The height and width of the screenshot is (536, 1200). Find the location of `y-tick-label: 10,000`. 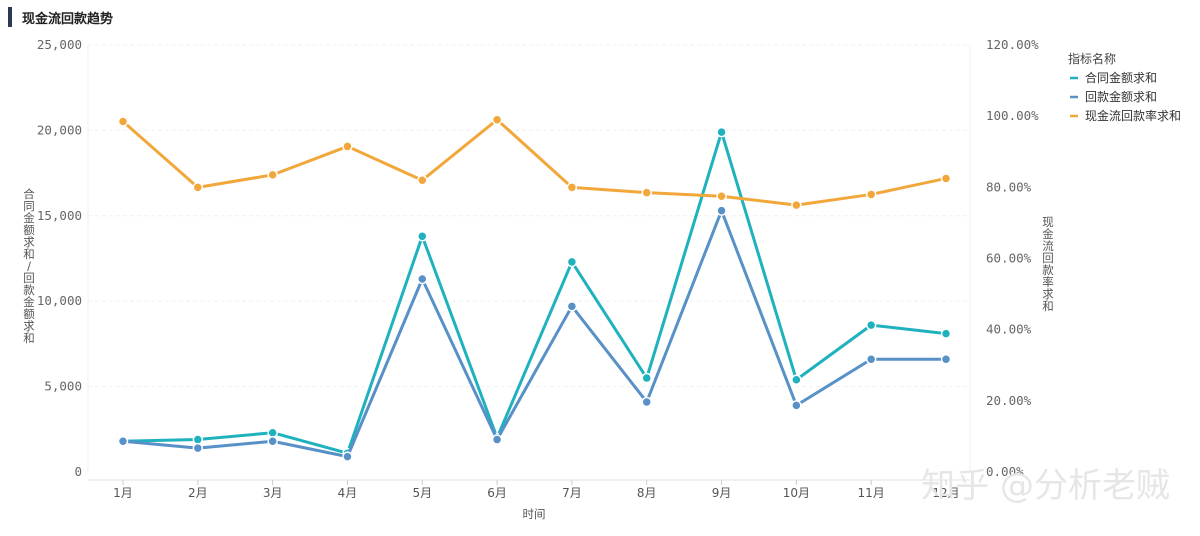

y-tick-label: 10,000 is located at coordinates (59, 300).